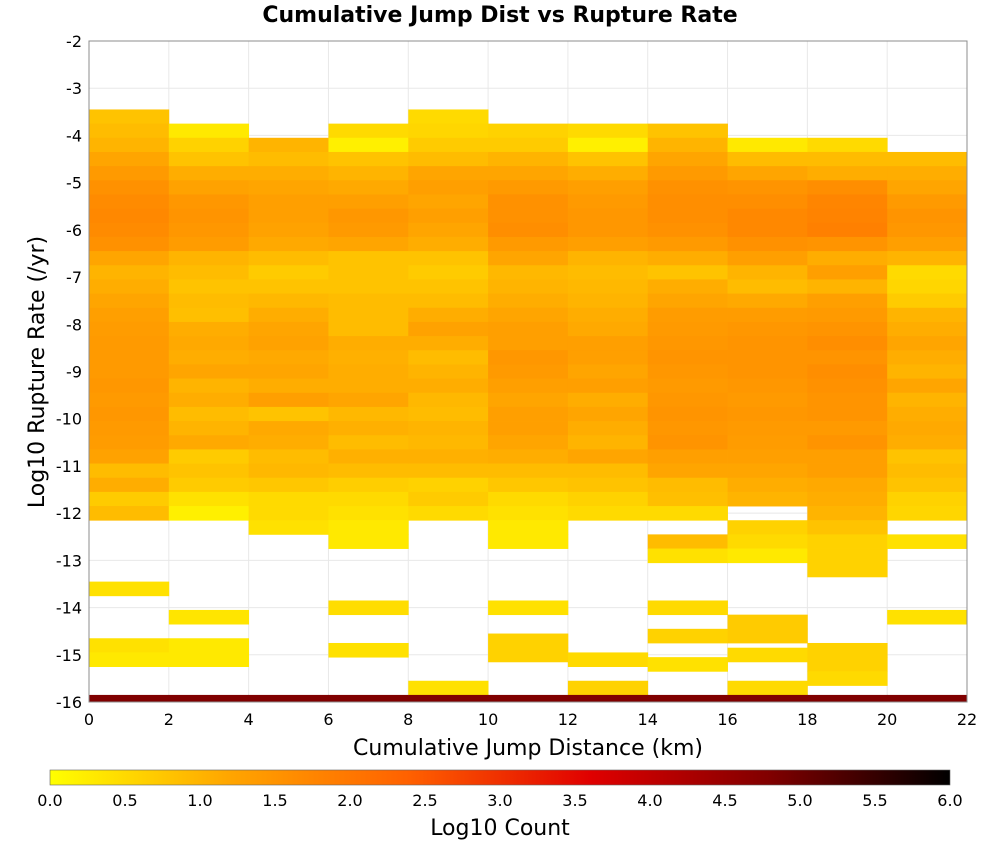 Image resolution: width=1000 pixels, height=850 pixels. I want to click on chart-title: Cumulative Jump Dist vs Rupture Rate, so click(499, 15).